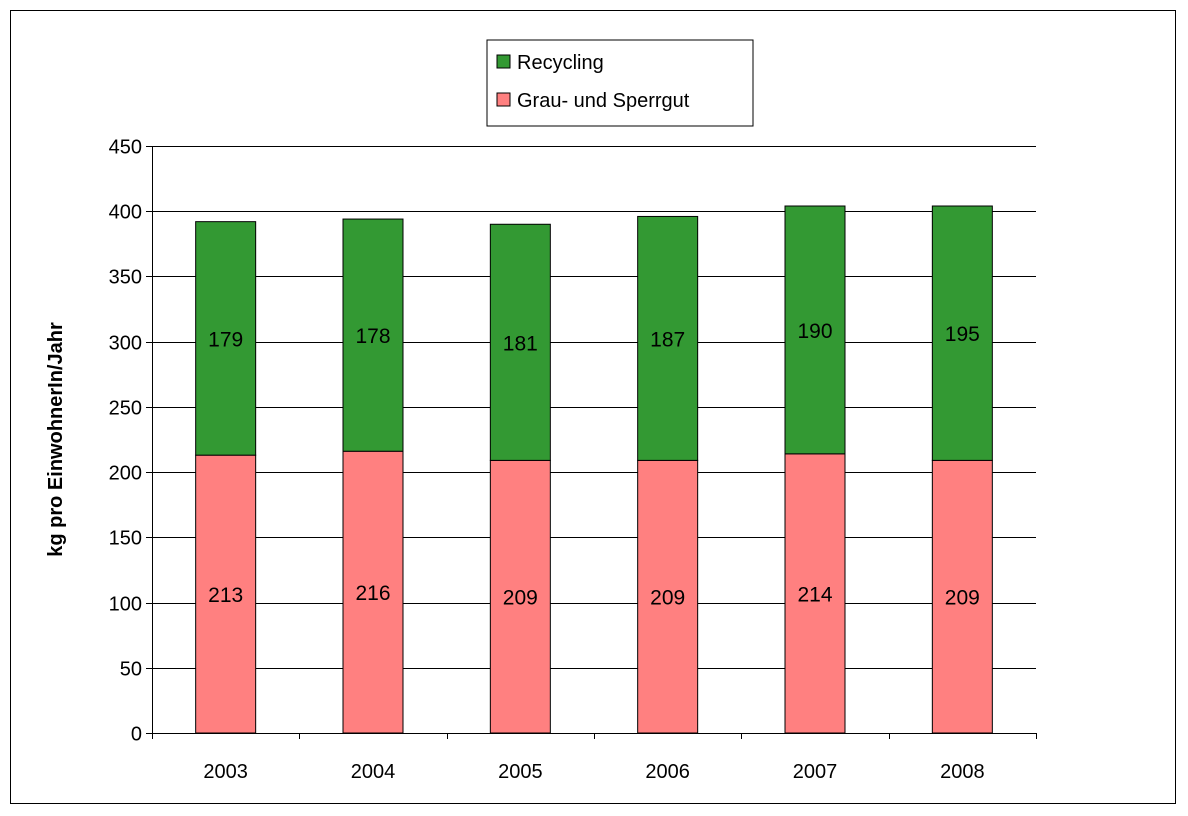 This screenshot has width=1188, height=816. What do you see at coordinates (125, 409) in the screenshot?
I see `y-tick-label: 250` at bounding box center [125, 409].